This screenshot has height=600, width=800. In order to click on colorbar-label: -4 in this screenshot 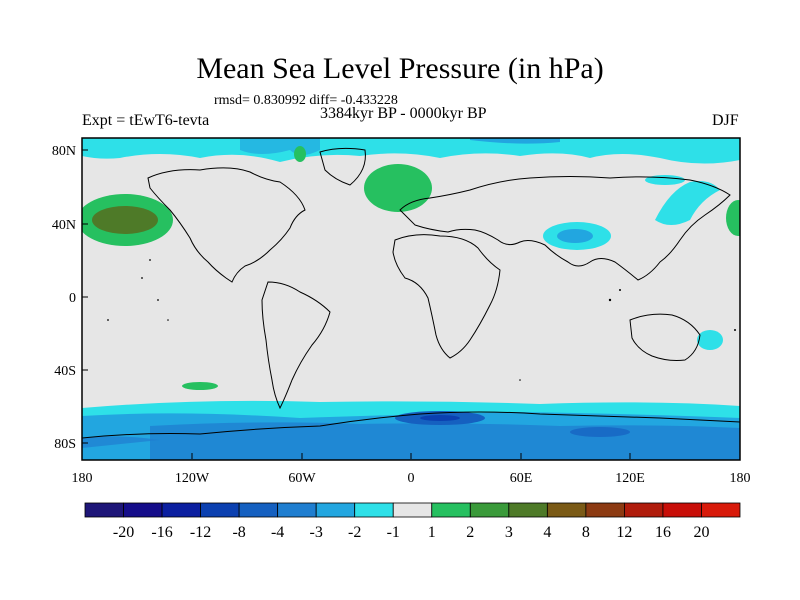, I will do `click(277, 532)`.